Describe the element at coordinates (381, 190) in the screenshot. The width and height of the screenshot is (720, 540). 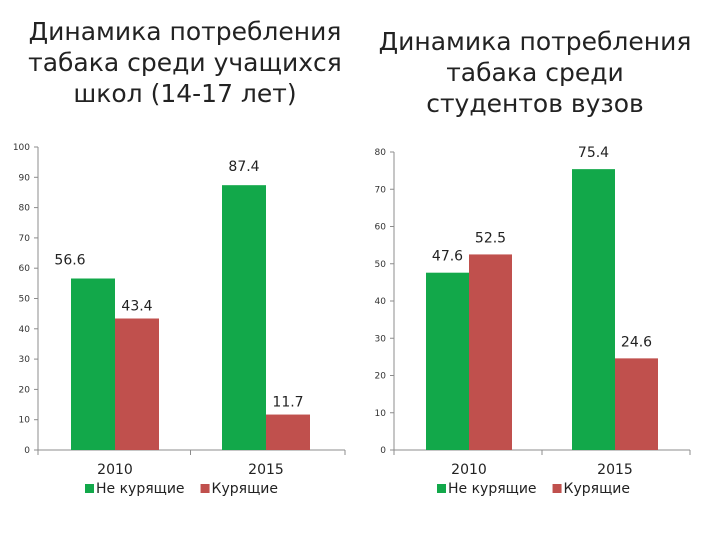
I see `y-tick-label-students: 70` at that location.